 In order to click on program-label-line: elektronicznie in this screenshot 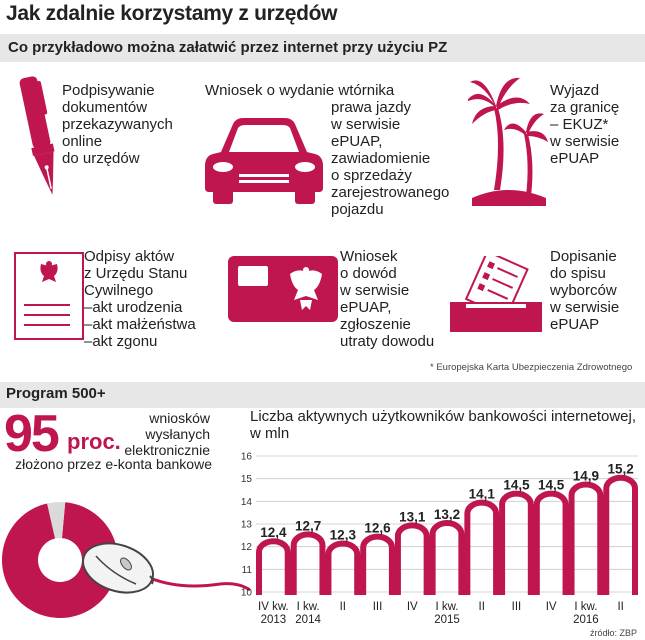, I will do `click(167, 450)`.